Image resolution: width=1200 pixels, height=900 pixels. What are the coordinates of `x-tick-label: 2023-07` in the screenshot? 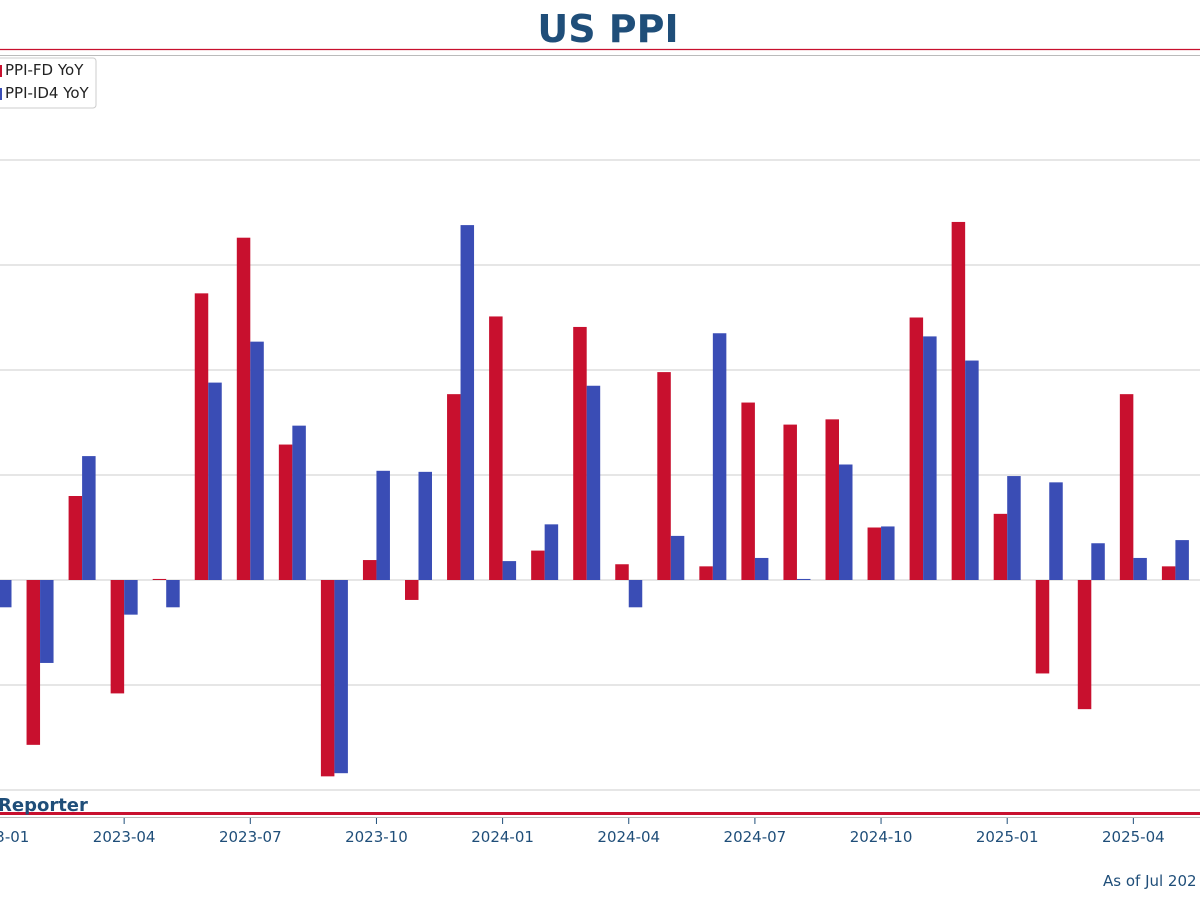 It's located at (250, 837).